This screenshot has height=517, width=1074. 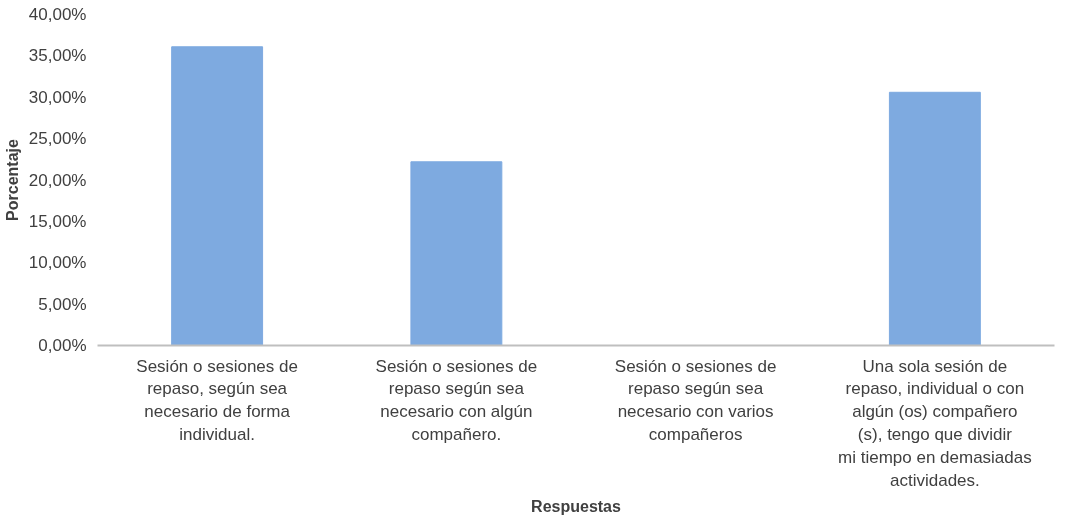 What do you see at coordinates (57, 180) in the screenshot?
I see `y-tick-label: 20,00%` at bounding box center [57, 180].